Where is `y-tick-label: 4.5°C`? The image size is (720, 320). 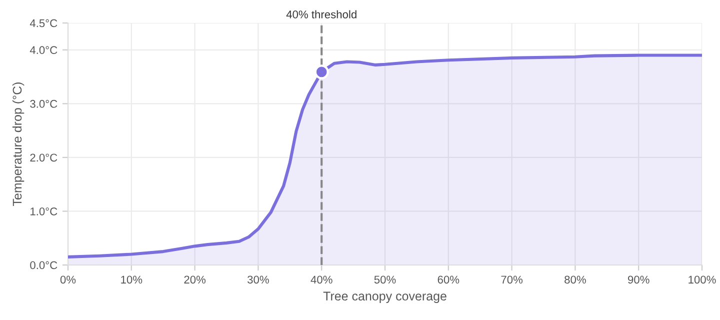 y-tick-label: 4.5°C is located at coordinates (44, 23).